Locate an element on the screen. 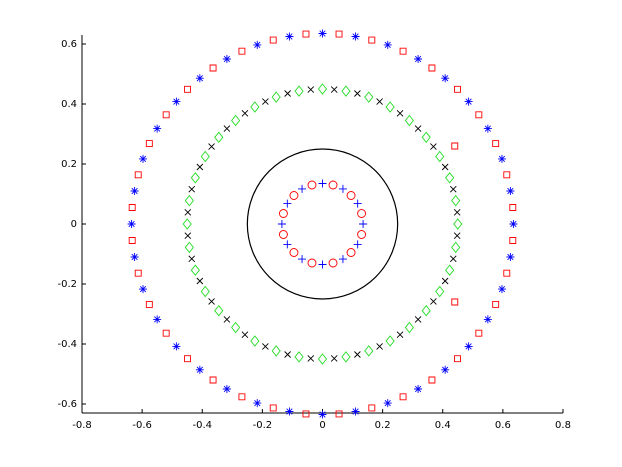  reference-circle is located at coordinates (322, 224).